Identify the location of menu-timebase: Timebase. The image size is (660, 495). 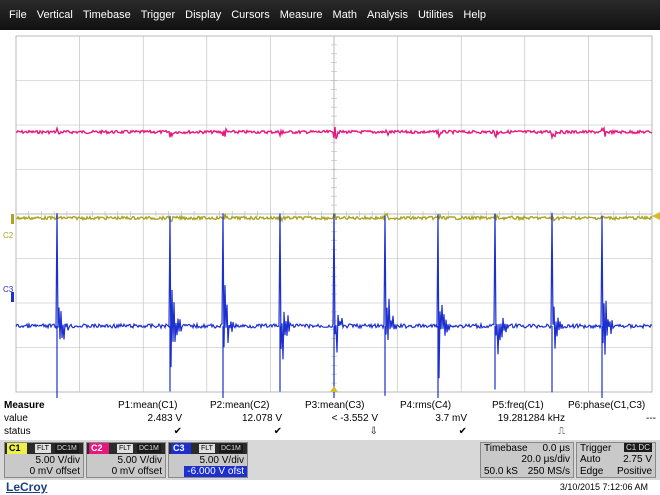
(106, 15).